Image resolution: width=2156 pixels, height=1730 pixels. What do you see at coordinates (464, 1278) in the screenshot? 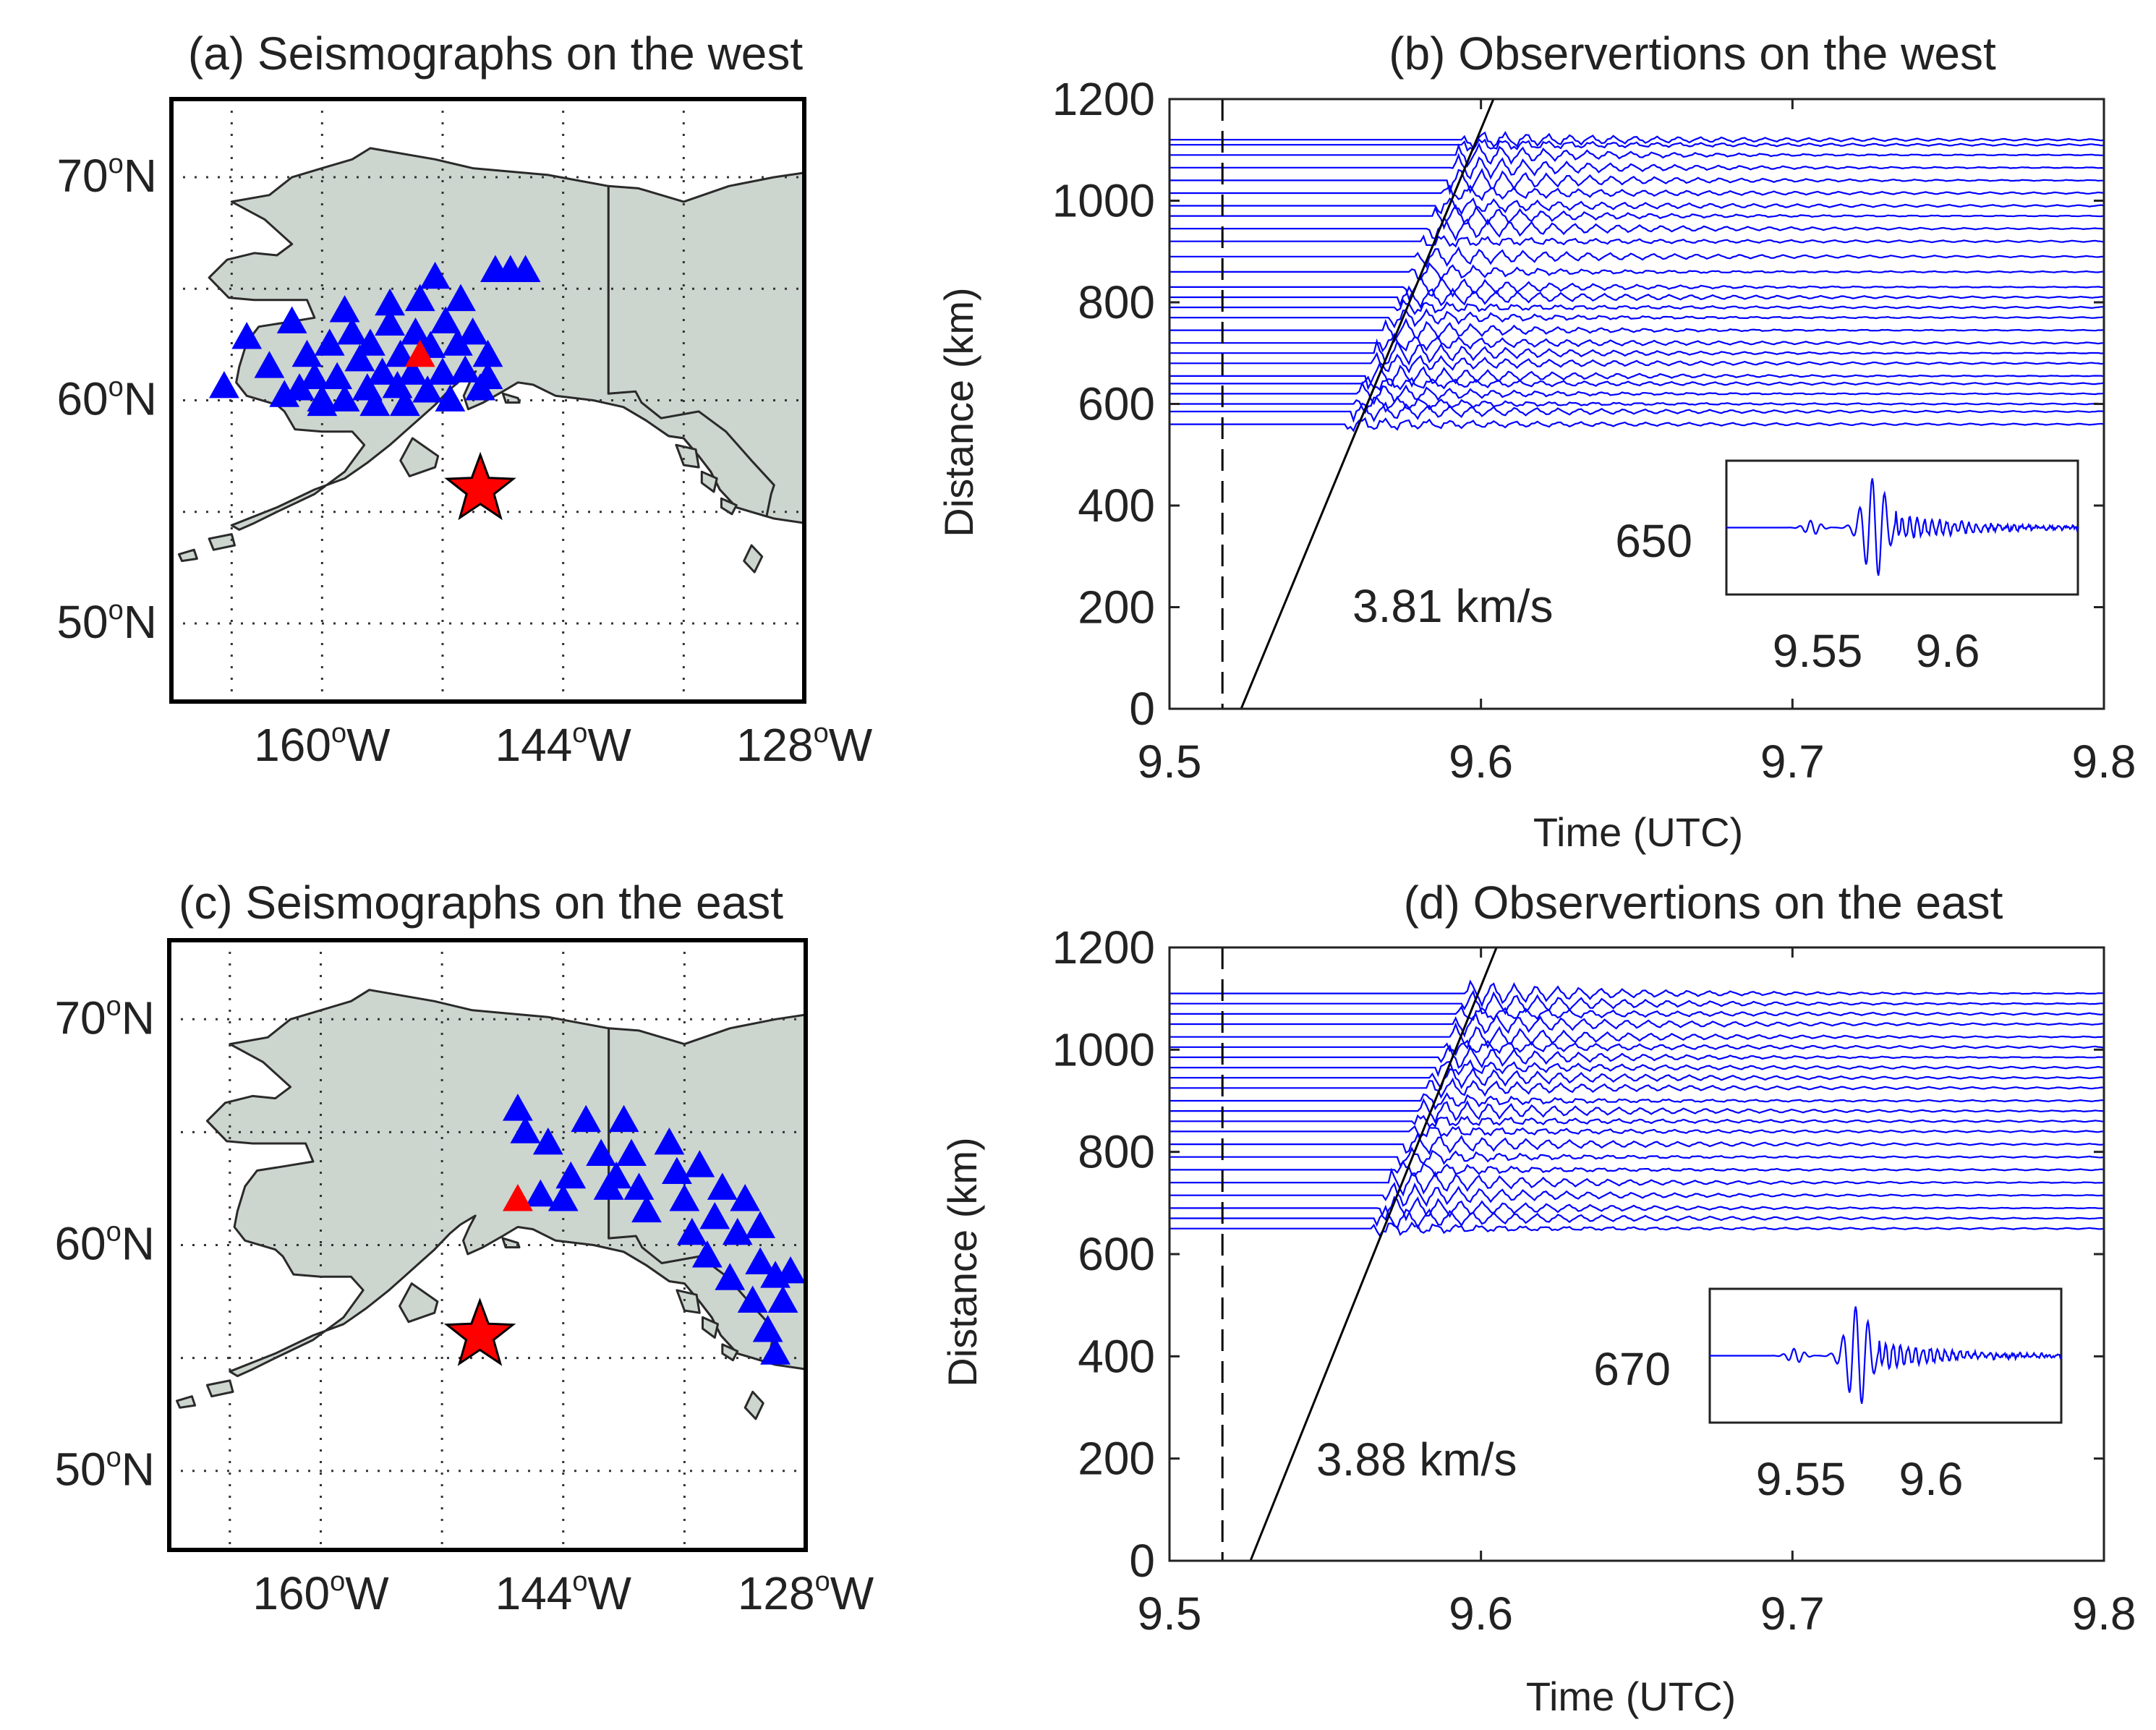
I see `map-body-east: 70oN 60oN 50oN 160oW 144oW 128oW` at bounding box center [464, 1278].